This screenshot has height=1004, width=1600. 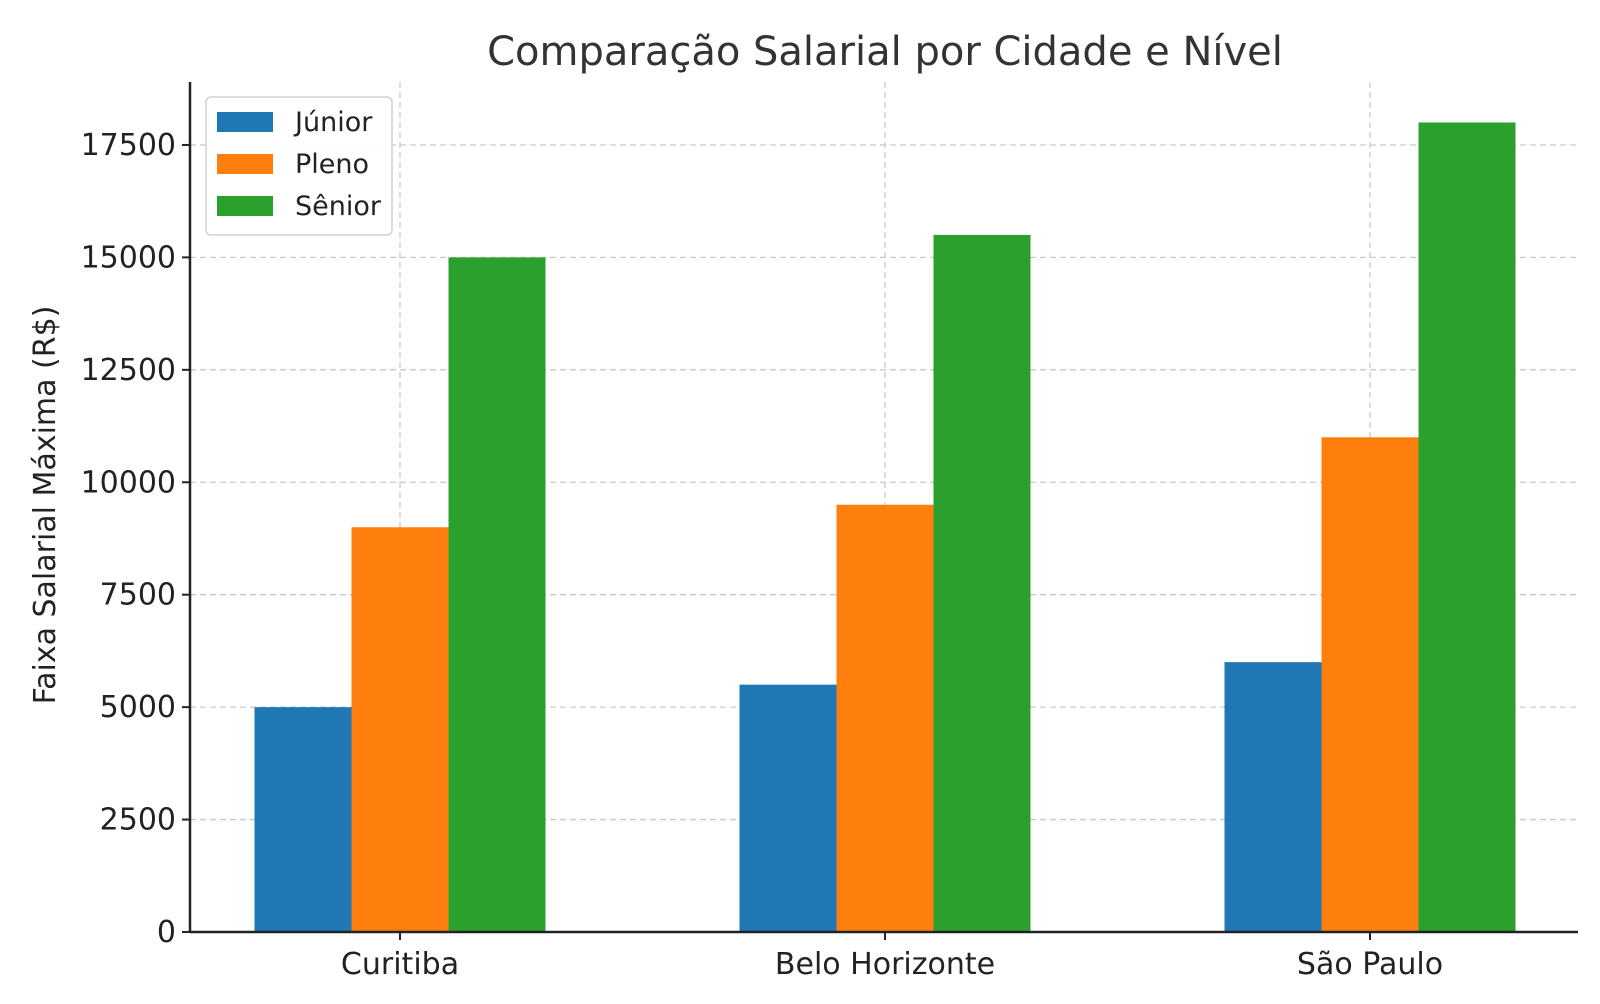 I want to click on x-tick-label: Curitiba, so click(x=400, y=964).